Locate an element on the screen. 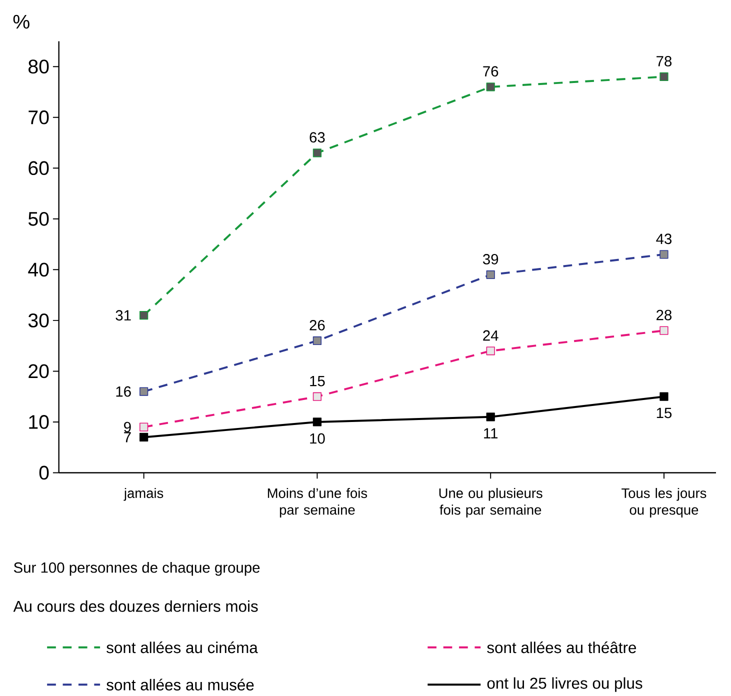 The image size is (731, 696). data-label: 16 is located at coordinates (123, 391).